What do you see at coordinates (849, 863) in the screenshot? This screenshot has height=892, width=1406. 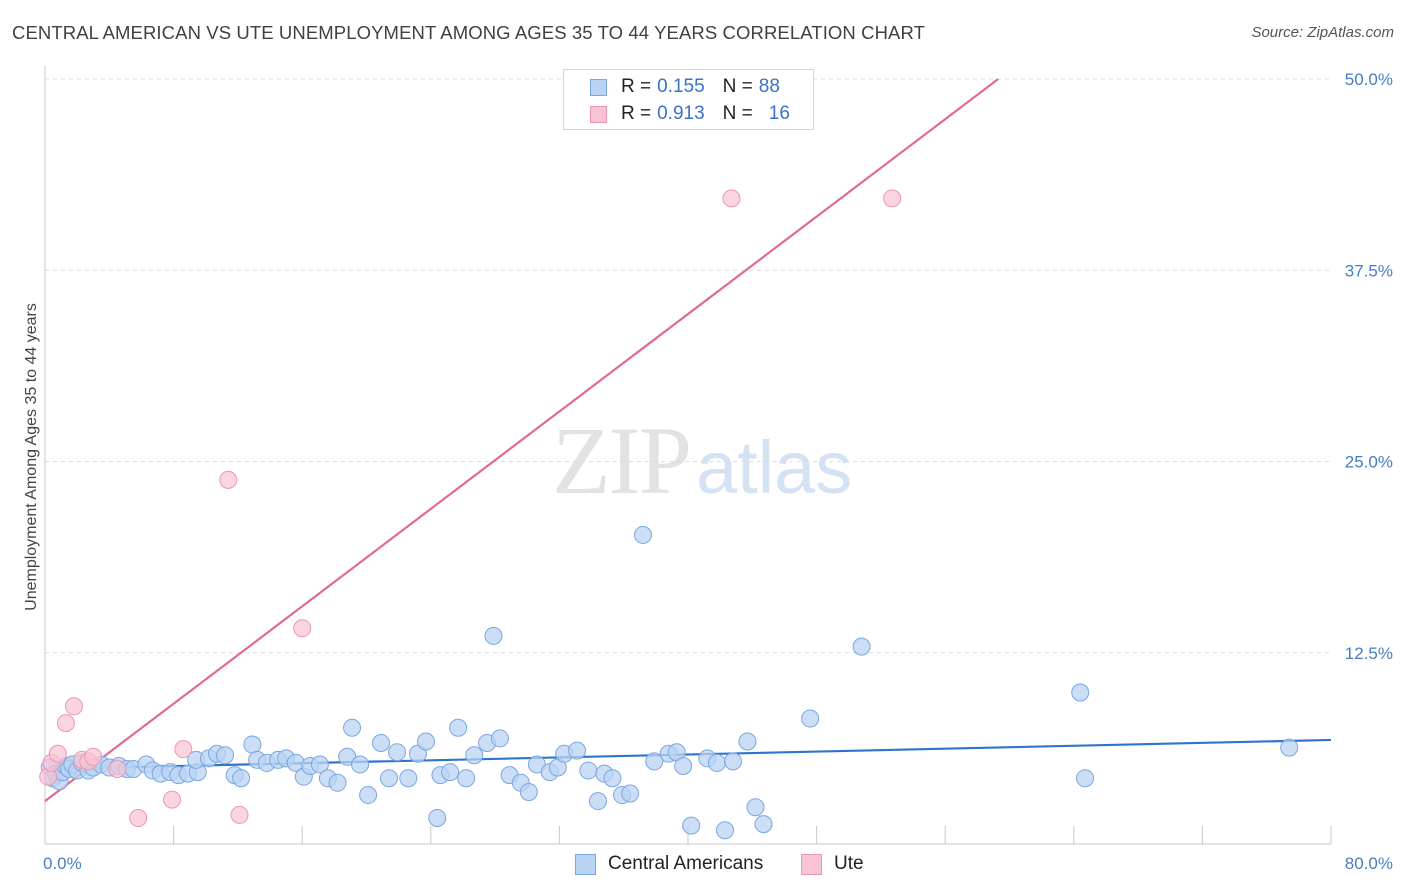 I see `bottom-legend-label-ute: Ute` at bounding box center [849, 863].